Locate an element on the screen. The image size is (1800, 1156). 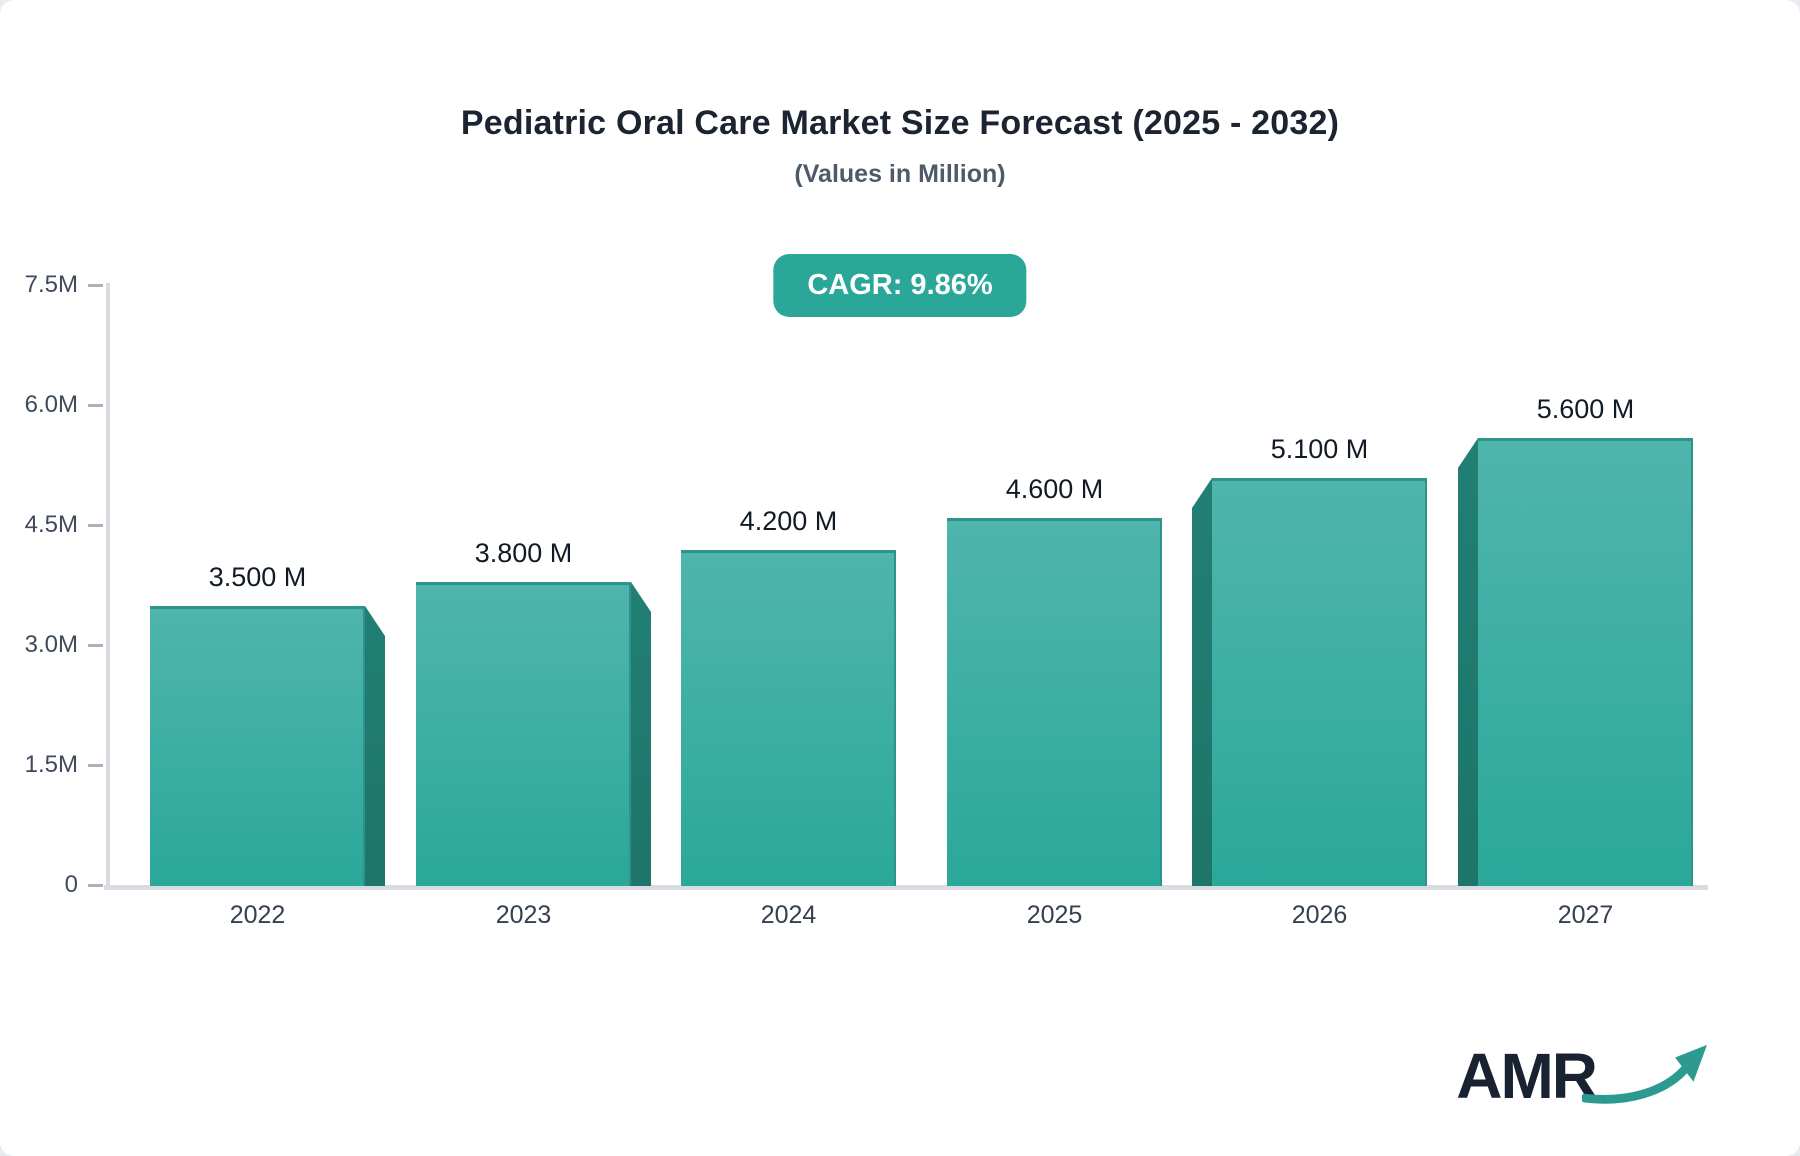
x-axis-label: 2022 is located at coordinates (257, 915).